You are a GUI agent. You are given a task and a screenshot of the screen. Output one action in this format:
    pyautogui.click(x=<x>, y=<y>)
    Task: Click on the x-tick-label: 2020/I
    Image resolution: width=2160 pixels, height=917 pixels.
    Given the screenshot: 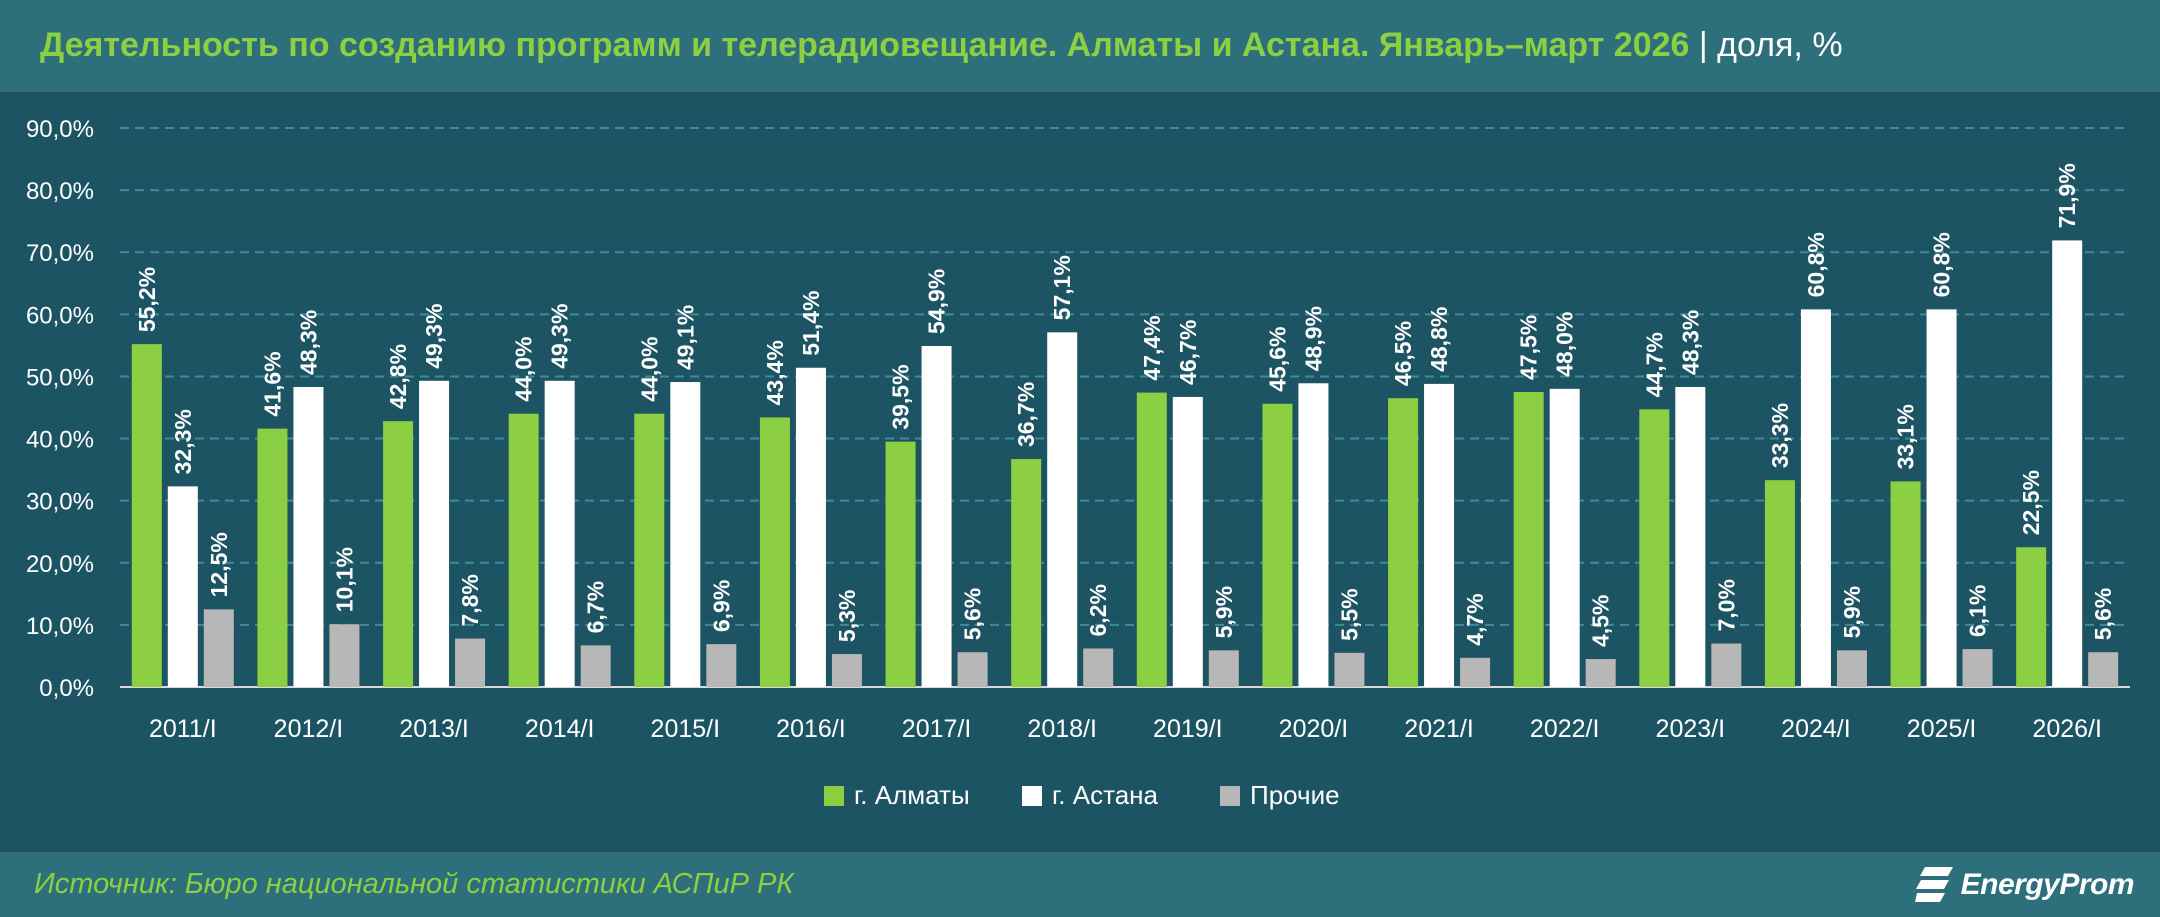 What is the action you would take?
    pyautogui.click(x=1314, y=729)
    